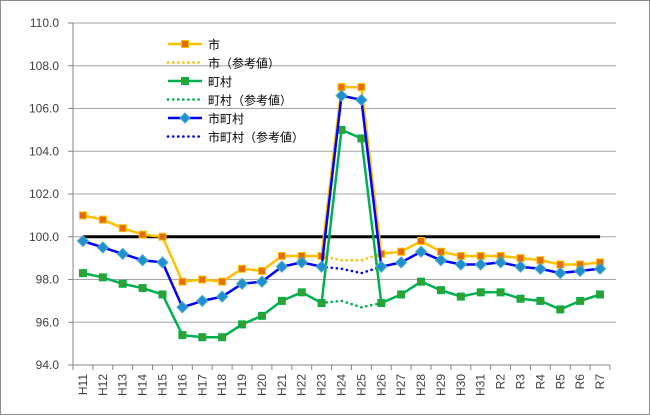 The width and height of the screenshot is (650, 415). I want to click on legend-label: 町村（参考値）, so click(250, 100).